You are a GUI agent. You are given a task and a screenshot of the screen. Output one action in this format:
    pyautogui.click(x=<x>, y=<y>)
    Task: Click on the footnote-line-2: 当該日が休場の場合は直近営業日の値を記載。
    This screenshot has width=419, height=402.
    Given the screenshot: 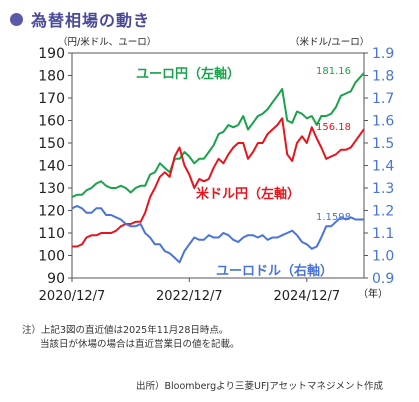 What is the action you would take?
    pyautogui.click(x=140, y=344)
    